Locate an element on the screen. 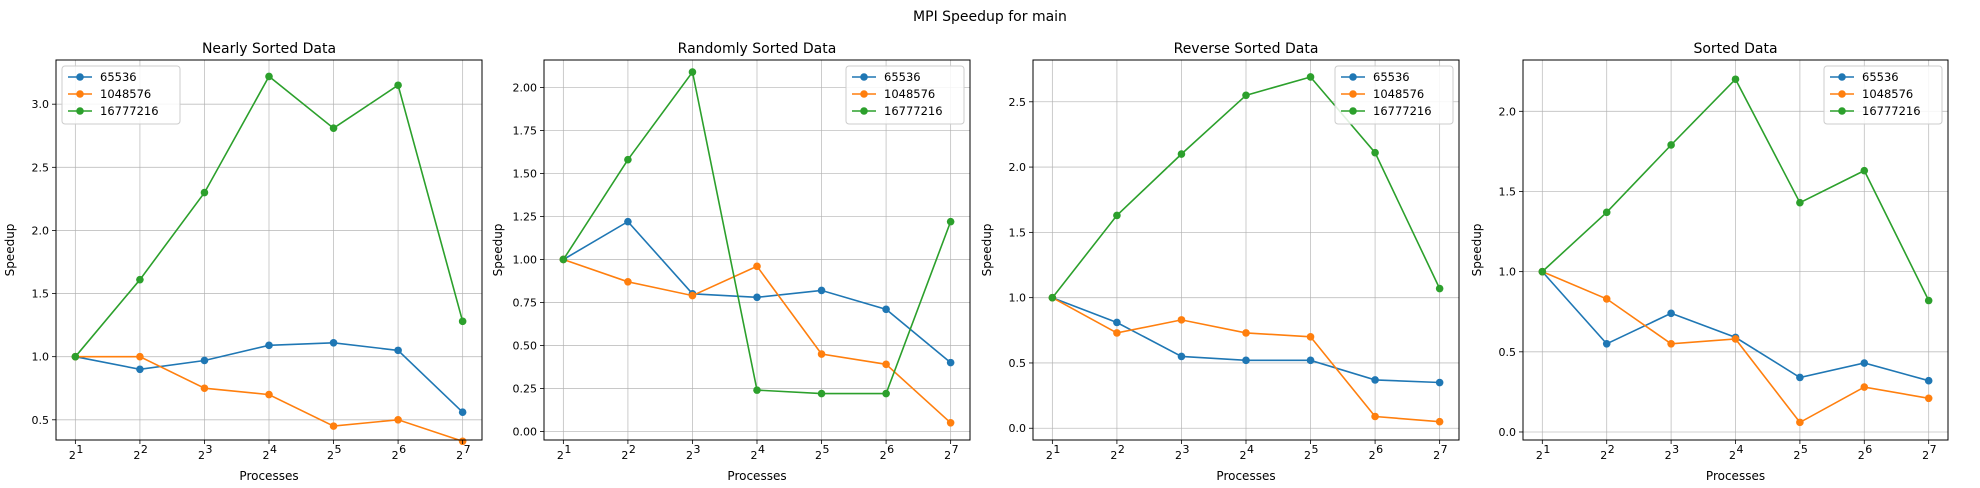 This screenshot has height=488, width=1980. ytick-label: 0.25 is located at coordinates (525, 388).